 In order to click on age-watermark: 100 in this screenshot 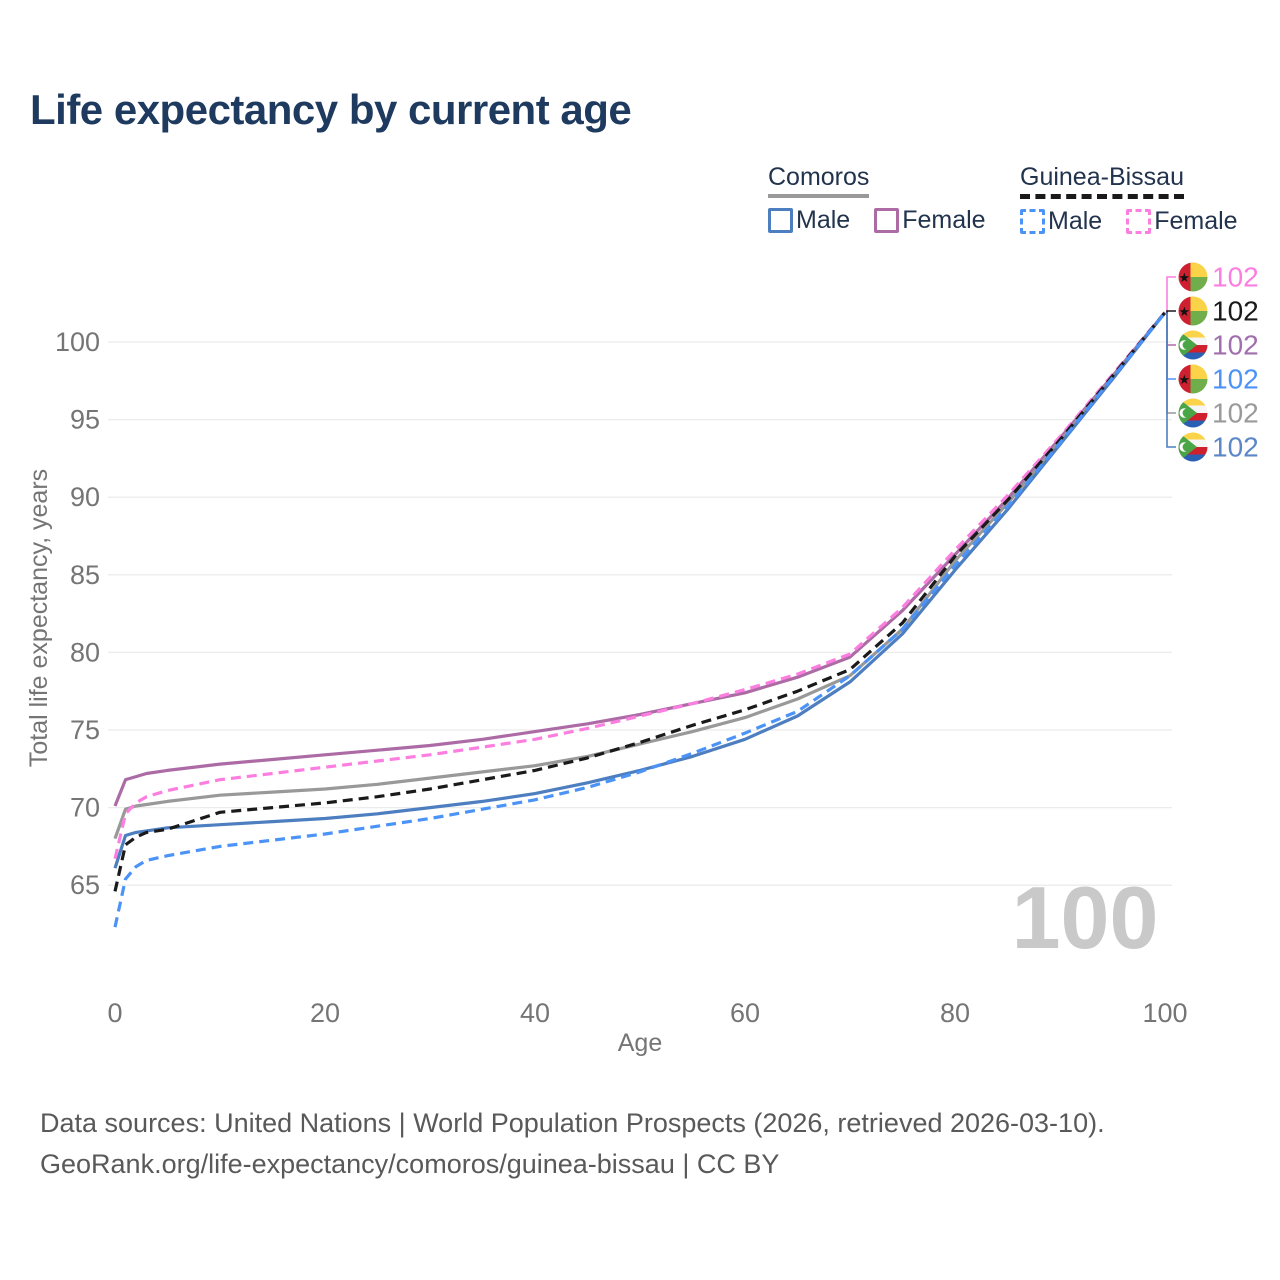, I will do `click(1085, 917)`.